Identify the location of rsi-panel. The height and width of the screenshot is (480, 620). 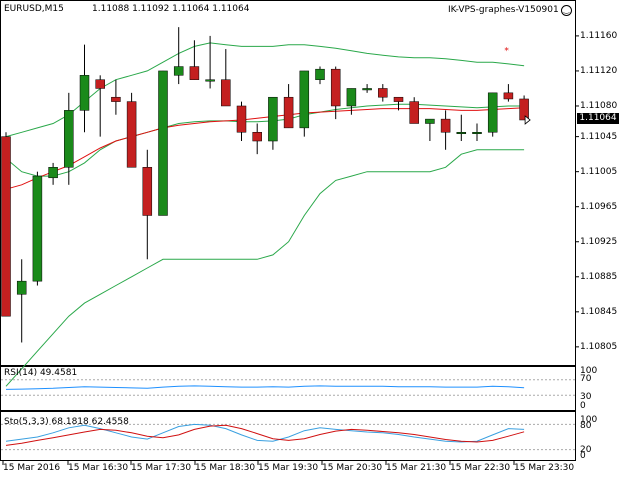
(288, 388).